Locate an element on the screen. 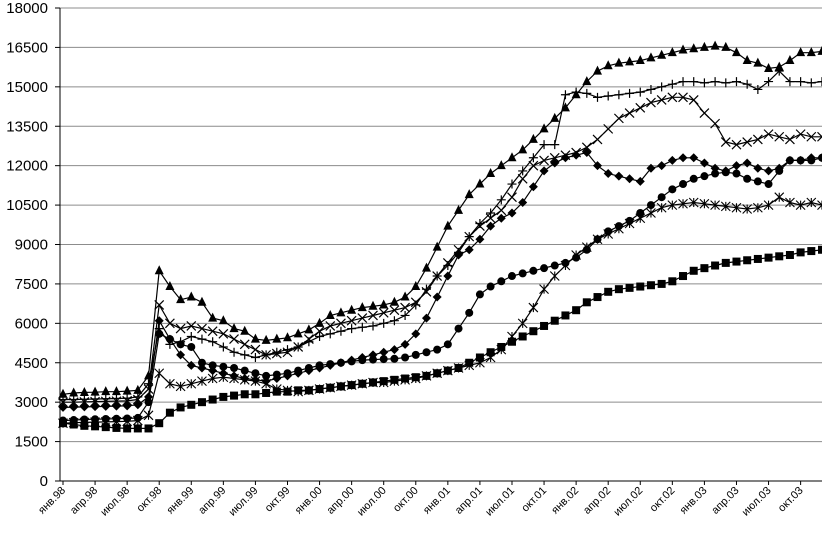  x-tick-label: окт.99 is located at coordinates (278, 500).